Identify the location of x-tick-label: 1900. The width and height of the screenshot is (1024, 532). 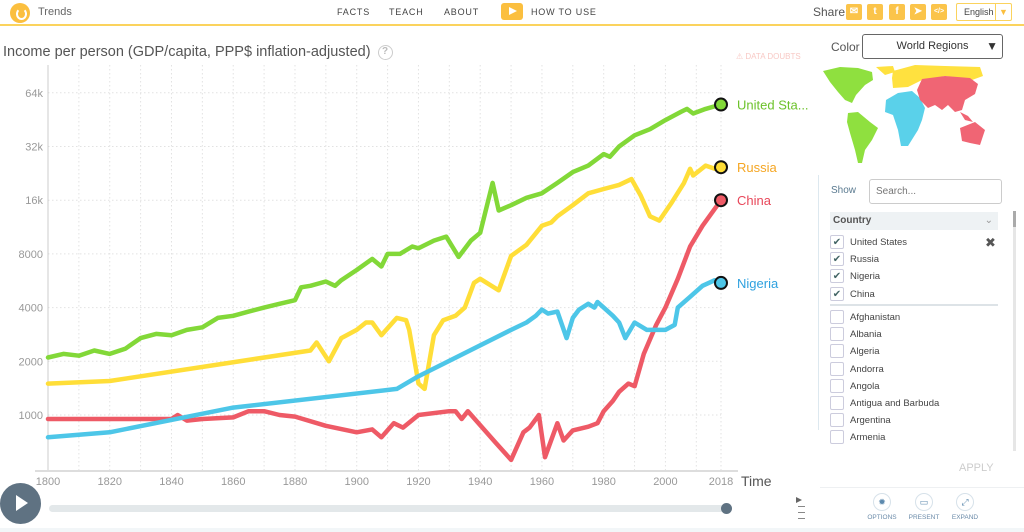
(356, 482).